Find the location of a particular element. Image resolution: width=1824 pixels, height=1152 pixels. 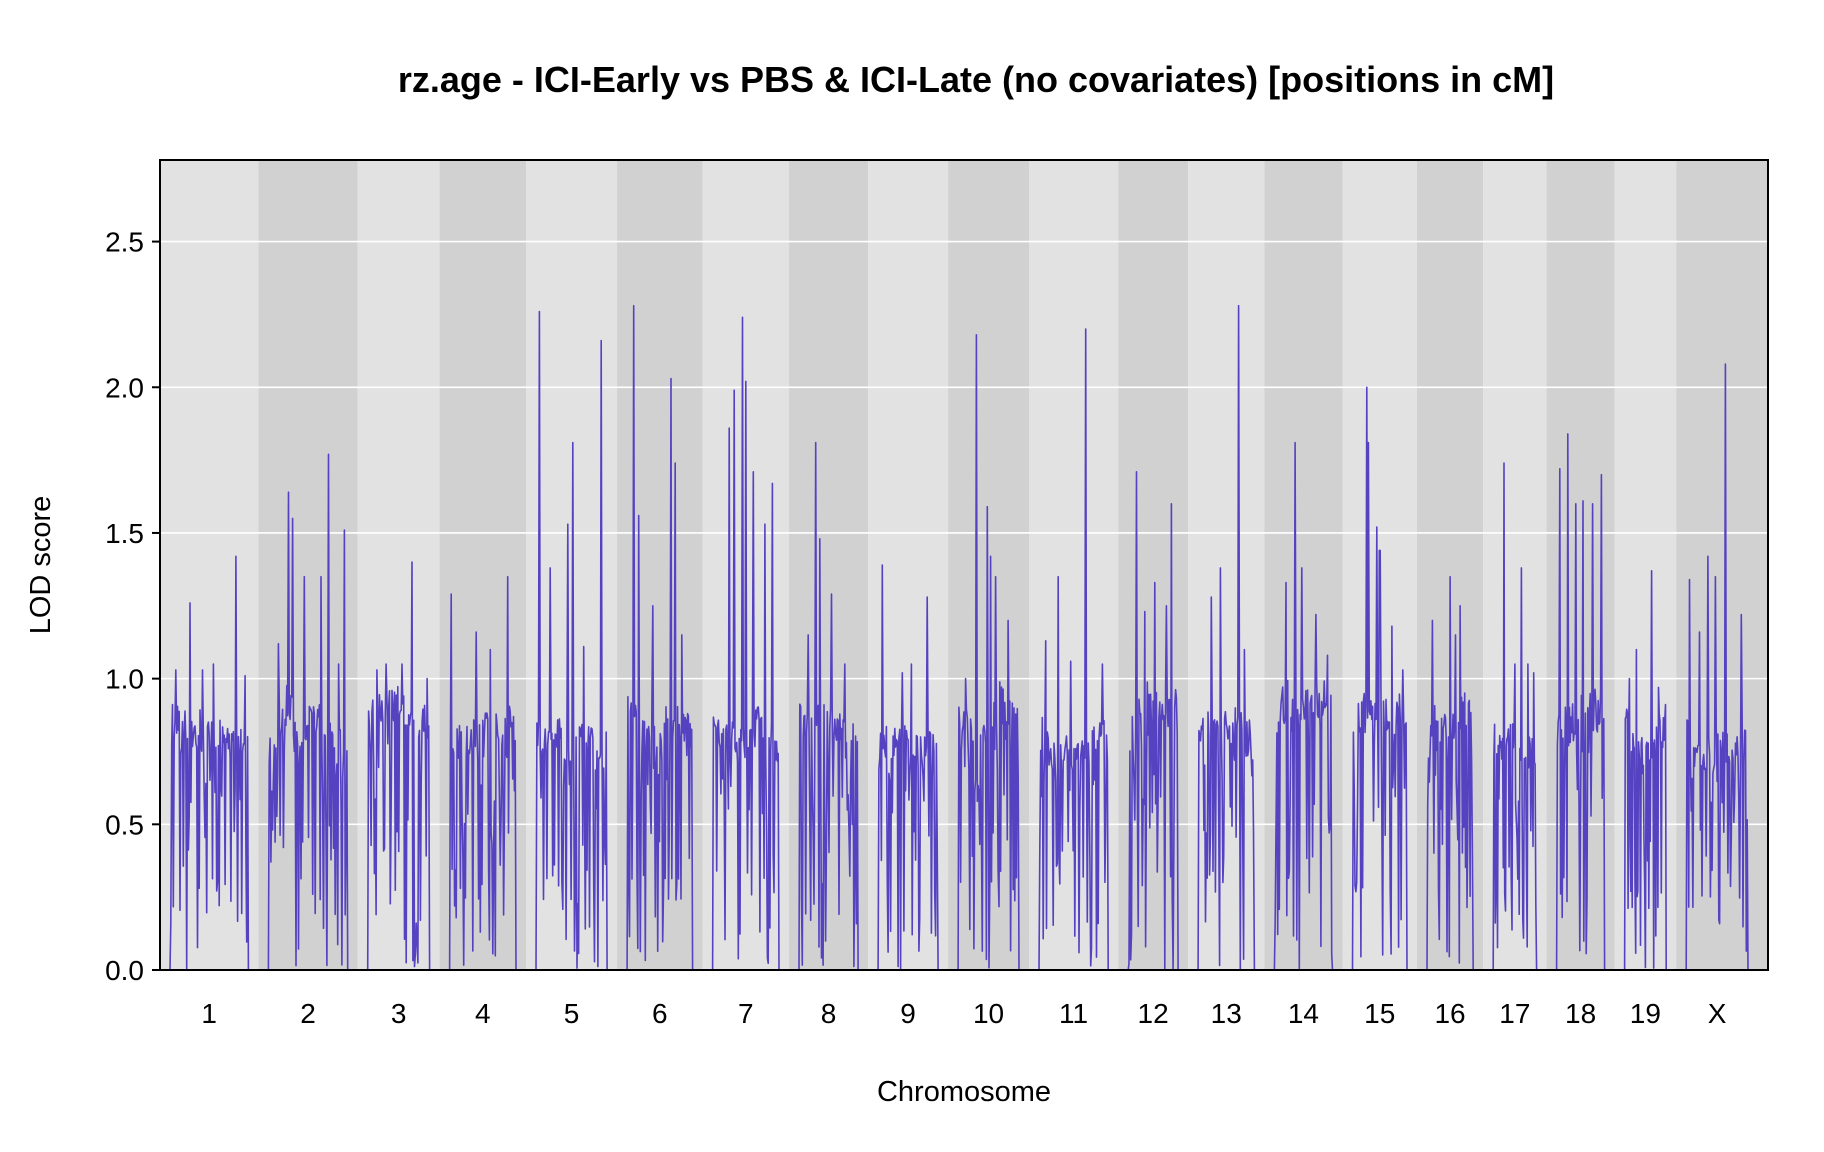

x-tick-label-8: 8 is located at coordinates (829, 1013).